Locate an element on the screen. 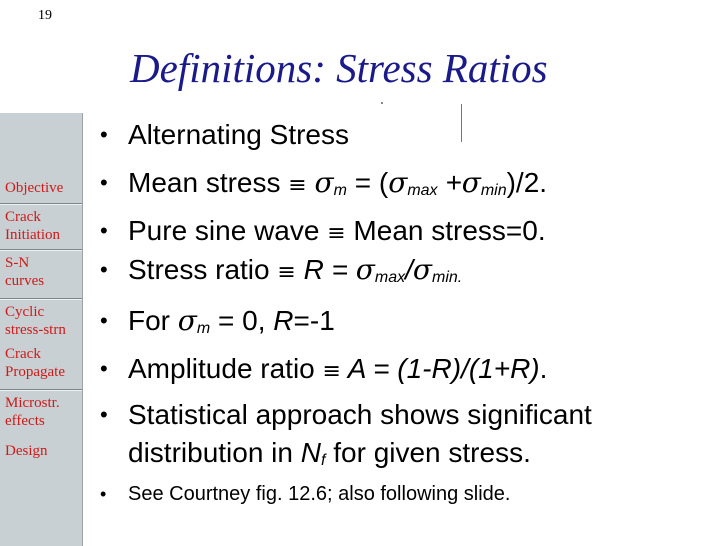  bullet-text-part: A = (1-R)/(1+R) is located at coordinates (440, 368).